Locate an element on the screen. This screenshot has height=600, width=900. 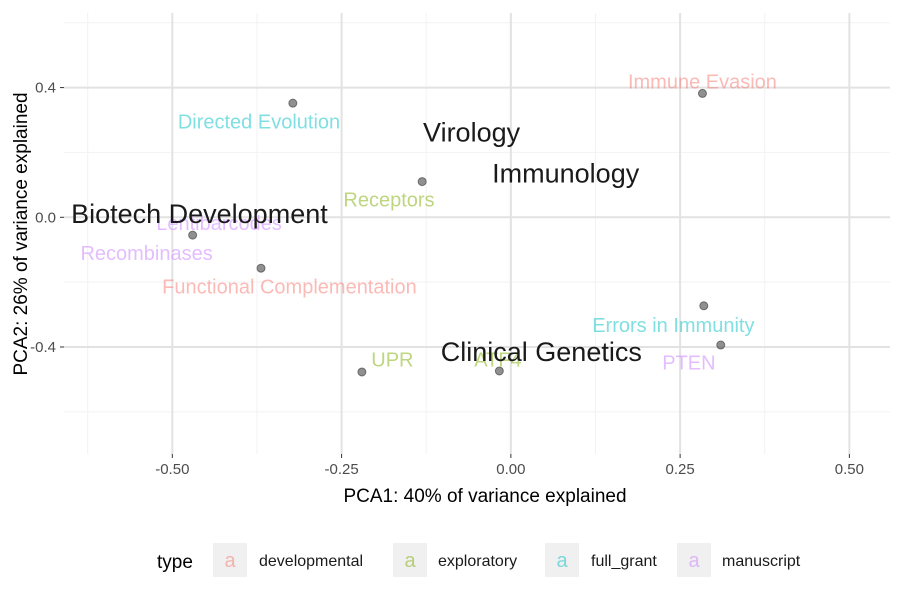
legend-title: type is located at coordinates (175, 562).